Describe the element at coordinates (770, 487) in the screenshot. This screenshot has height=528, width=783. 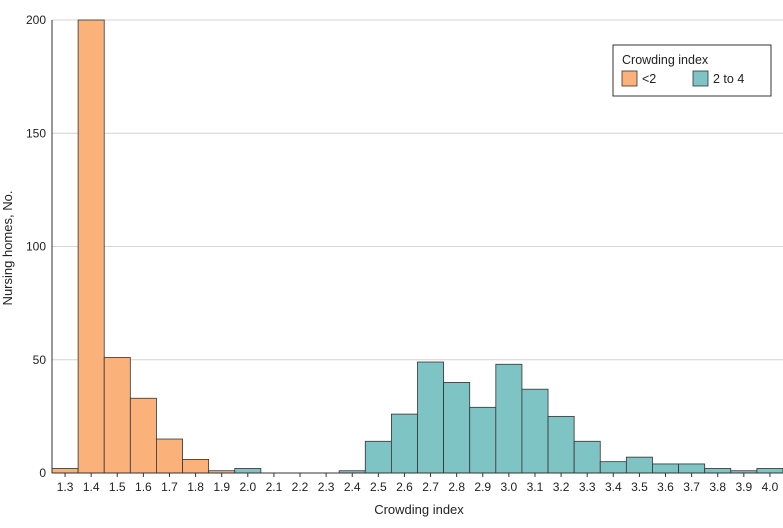
I see `x-tick-label: 4.0` at that location.